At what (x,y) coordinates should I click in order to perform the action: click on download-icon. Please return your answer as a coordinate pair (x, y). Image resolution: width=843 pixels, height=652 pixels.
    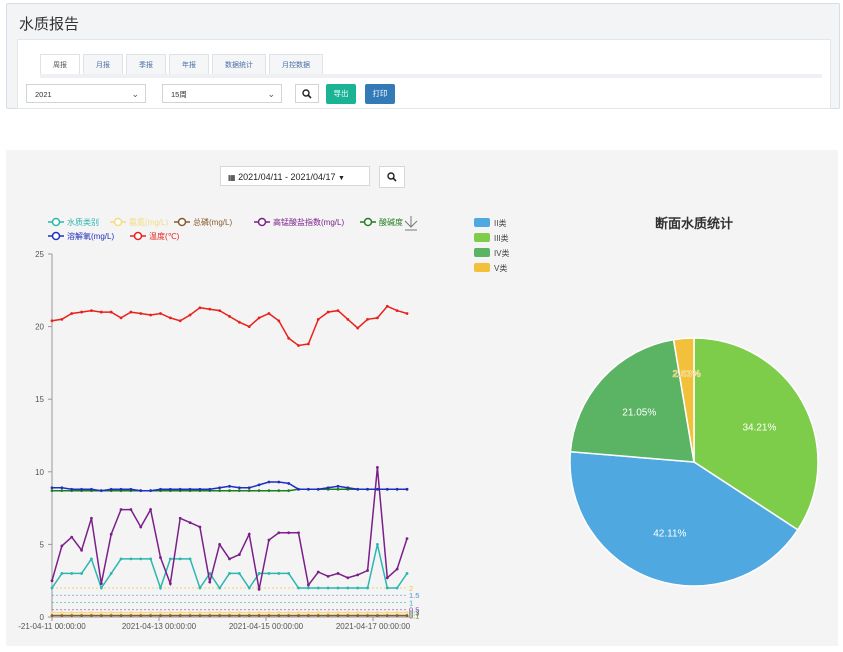
    Looking at the image, I should click on (411, 223).